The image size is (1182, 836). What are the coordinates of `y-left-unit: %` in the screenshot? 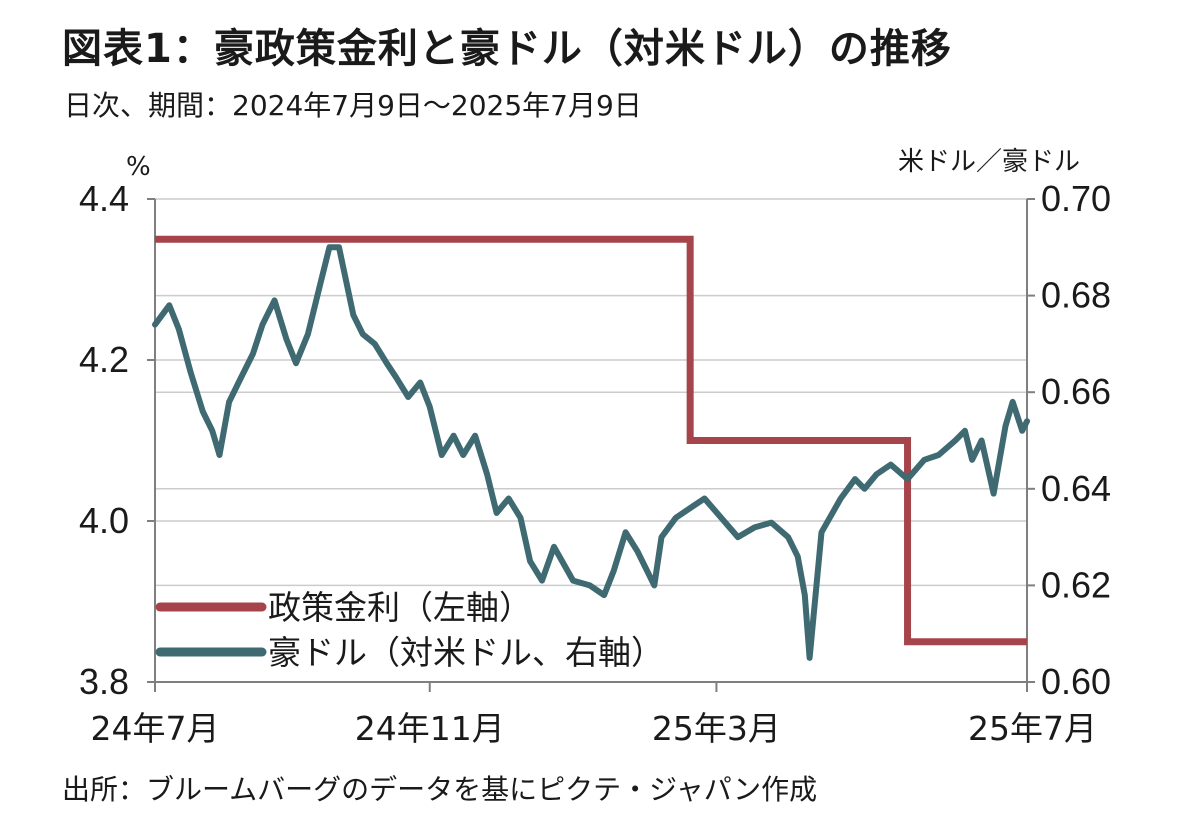 It's located at (138, 167).